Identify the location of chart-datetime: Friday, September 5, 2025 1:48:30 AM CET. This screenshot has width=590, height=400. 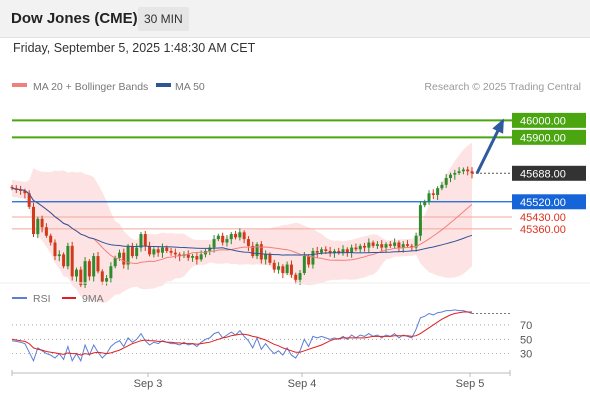
(134, 48).